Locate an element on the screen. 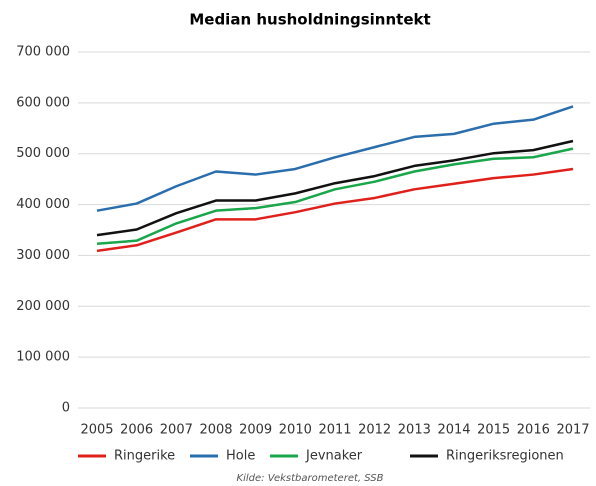 This screenshot has width=596, height=486. x-tick-label: 2017 is located at coordinates (572, 430).